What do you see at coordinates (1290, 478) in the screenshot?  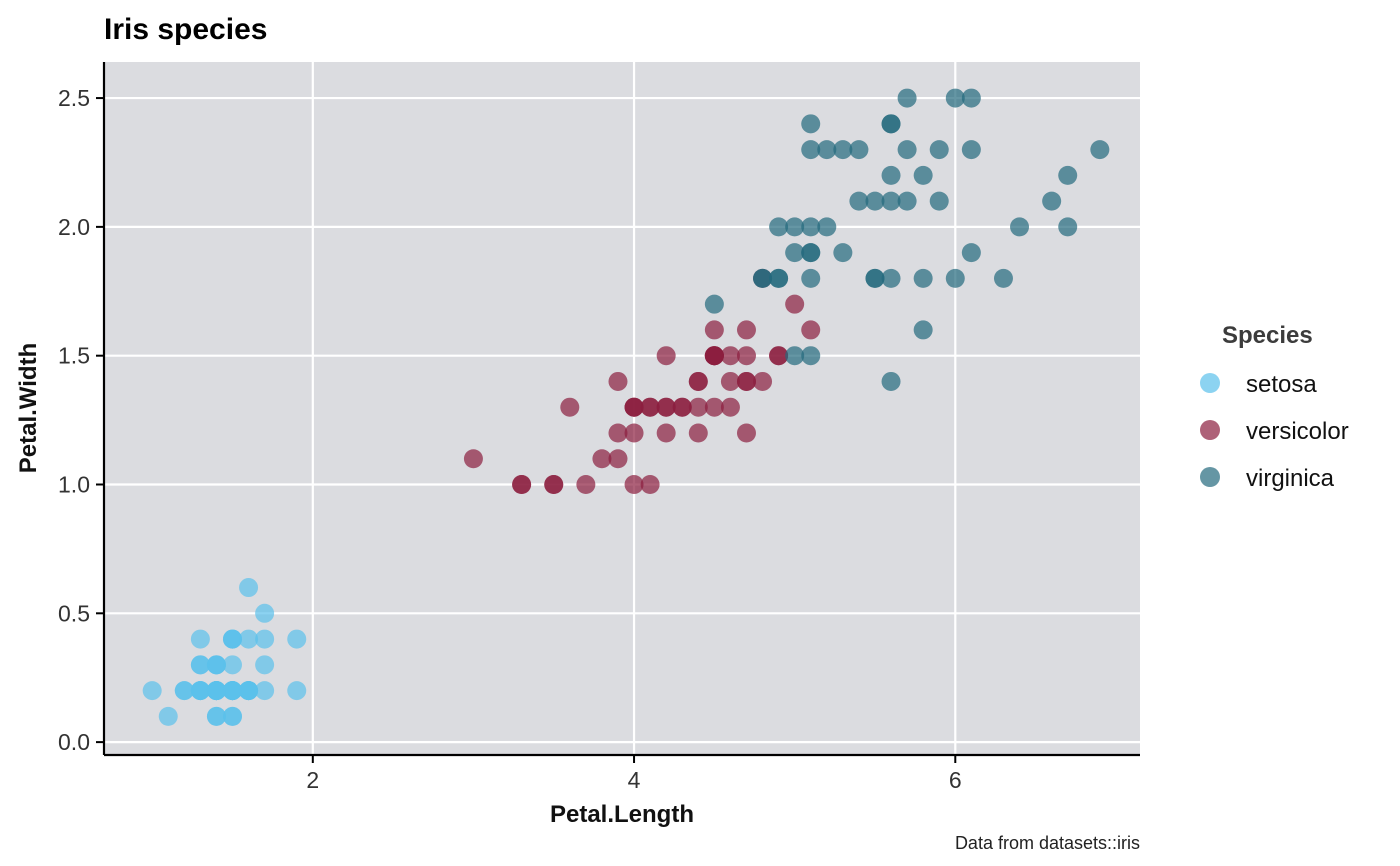 I see `legend-label-virginica: virginica` at bounding box center [1290, 478].